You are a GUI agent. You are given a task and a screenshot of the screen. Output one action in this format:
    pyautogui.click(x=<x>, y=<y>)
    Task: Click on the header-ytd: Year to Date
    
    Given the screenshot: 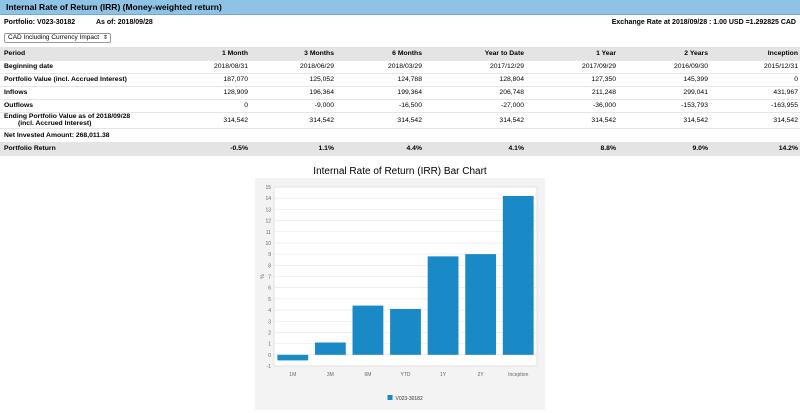 What is the action you would take?
    pyautogui.click(x=475, y=54)
    